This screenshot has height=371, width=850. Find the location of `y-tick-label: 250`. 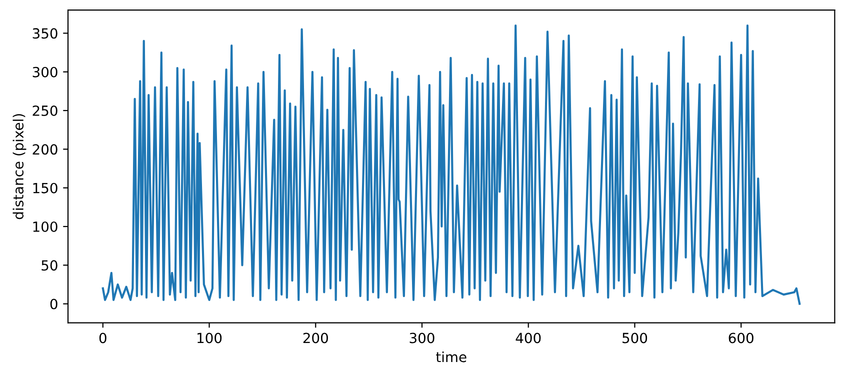

y-tick-label: 250 is located at coordinates (45, 111).